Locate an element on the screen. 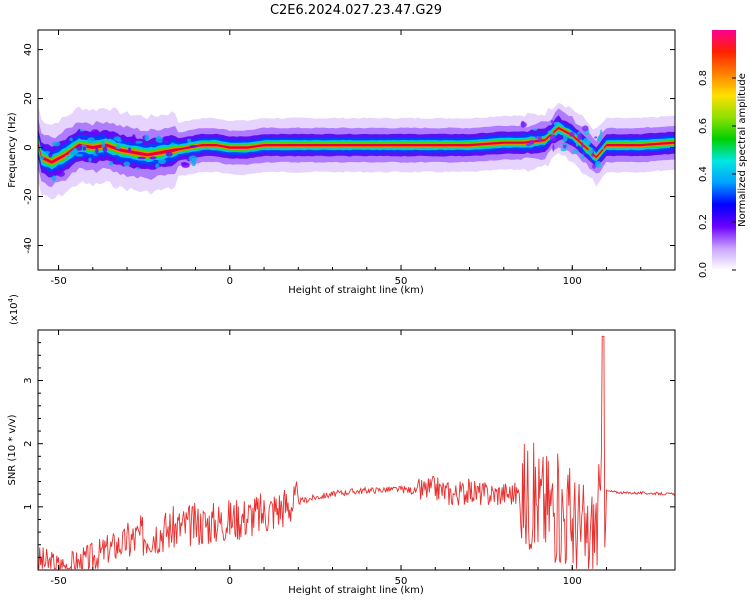 The height and width of the screenshot is (600, 750). colorbar-gradient is located at coordinates (724, 150).